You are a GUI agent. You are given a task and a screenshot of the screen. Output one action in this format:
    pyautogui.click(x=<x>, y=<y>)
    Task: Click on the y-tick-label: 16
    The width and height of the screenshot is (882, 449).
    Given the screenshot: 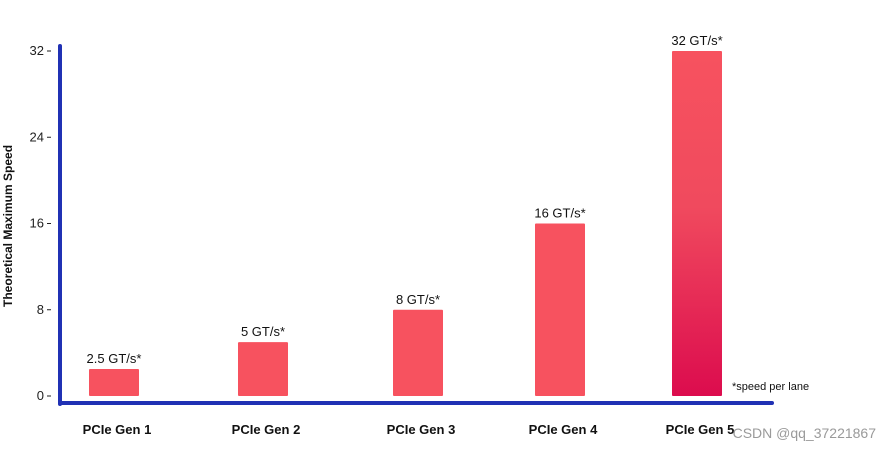 What is the action you would take?
    pyautogui.click(x=37, y=223)
    